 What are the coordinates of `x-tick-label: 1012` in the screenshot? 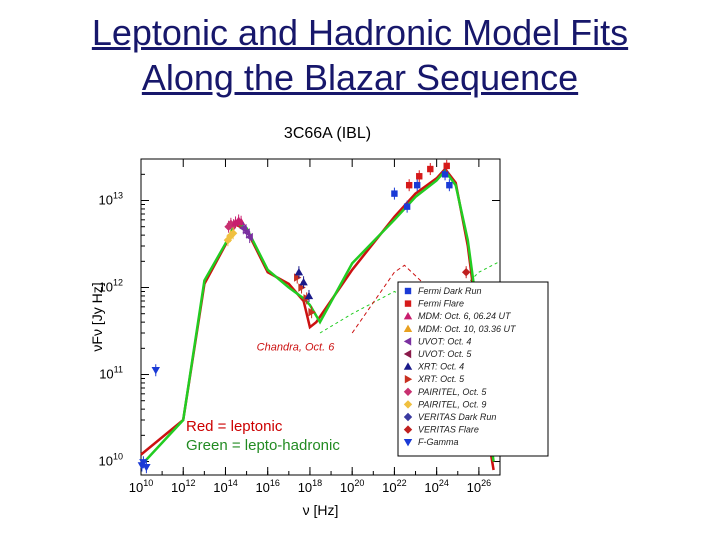 It's located at (183, 486).